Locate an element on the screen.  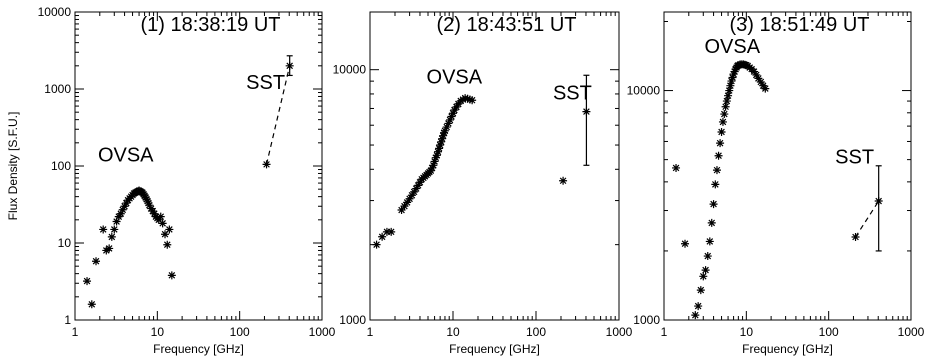
panel-title: (1) 18:38:19 UT is located at coordinates (210, 25).